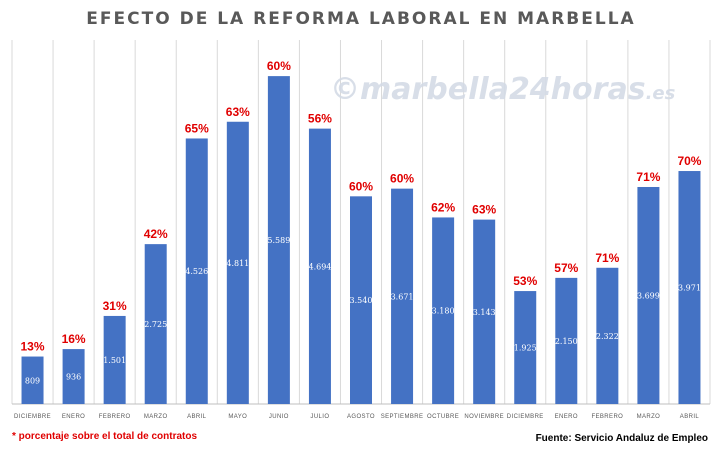 The width and height of the screenshot is (722, 460). I want to click on data-label: 5.589, so click(278, 240).